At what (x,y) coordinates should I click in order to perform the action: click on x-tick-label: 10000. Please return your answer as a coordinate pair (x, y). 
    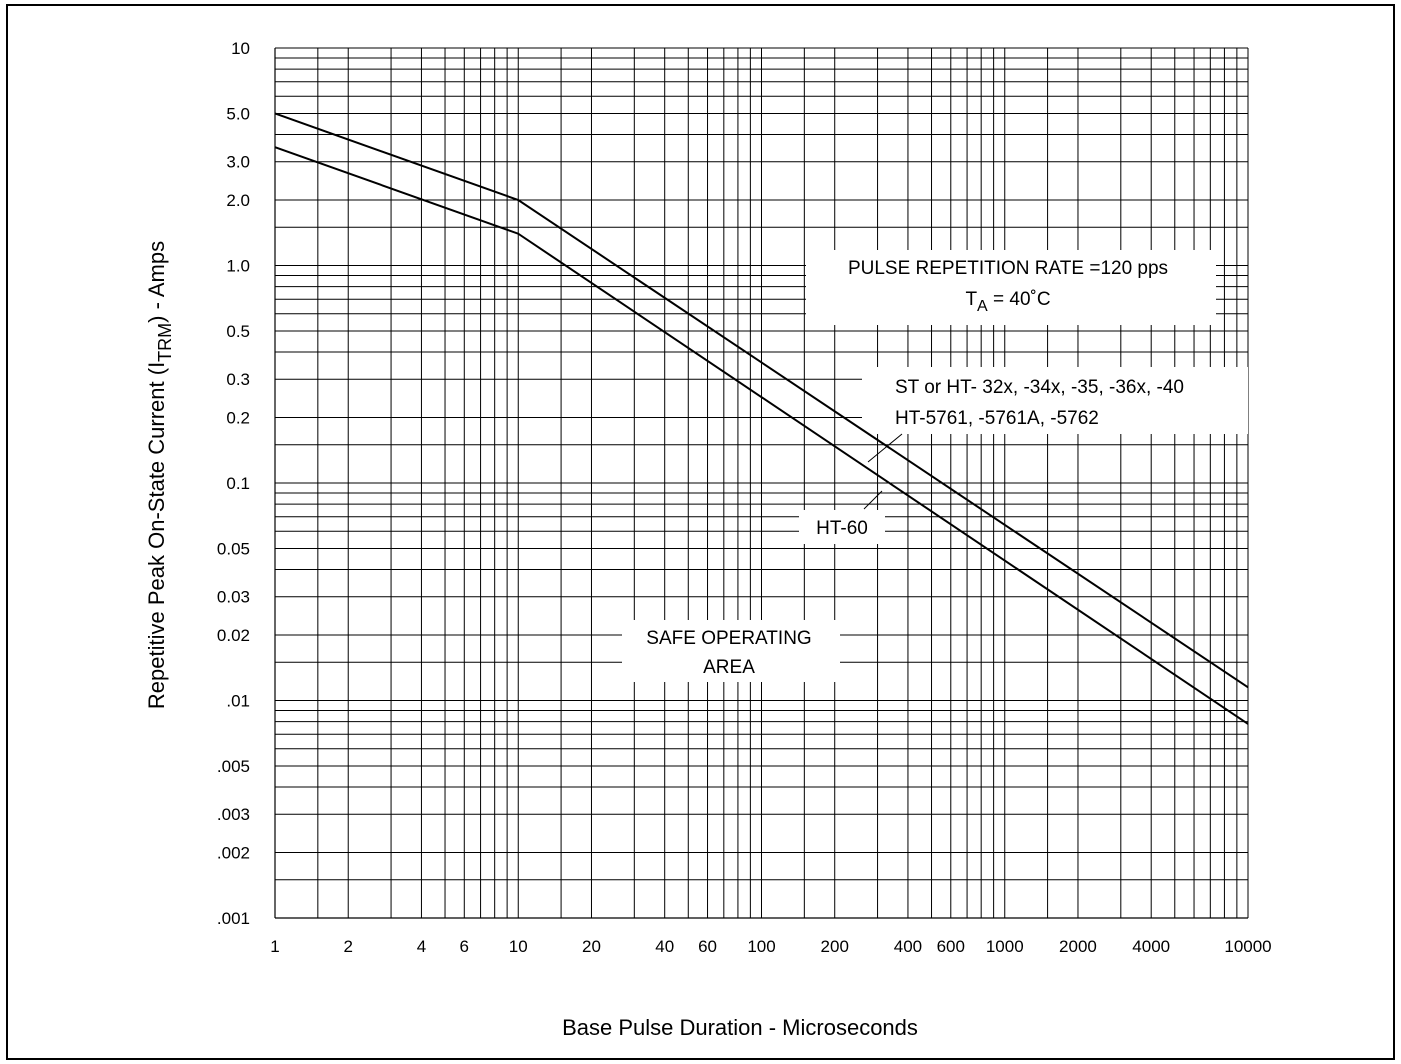
    Looking at the image, I should click on (1247, 946).